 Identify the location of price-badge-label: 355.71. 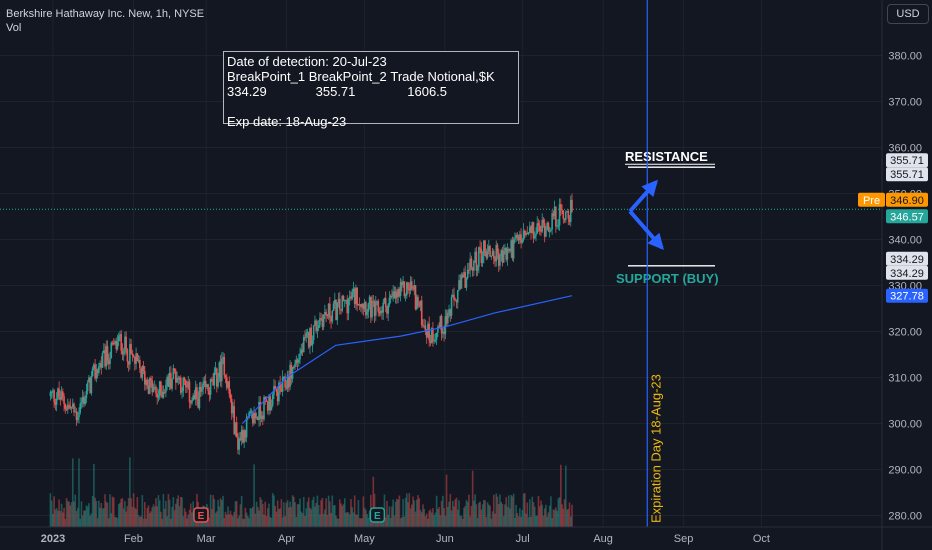
(907, 175).